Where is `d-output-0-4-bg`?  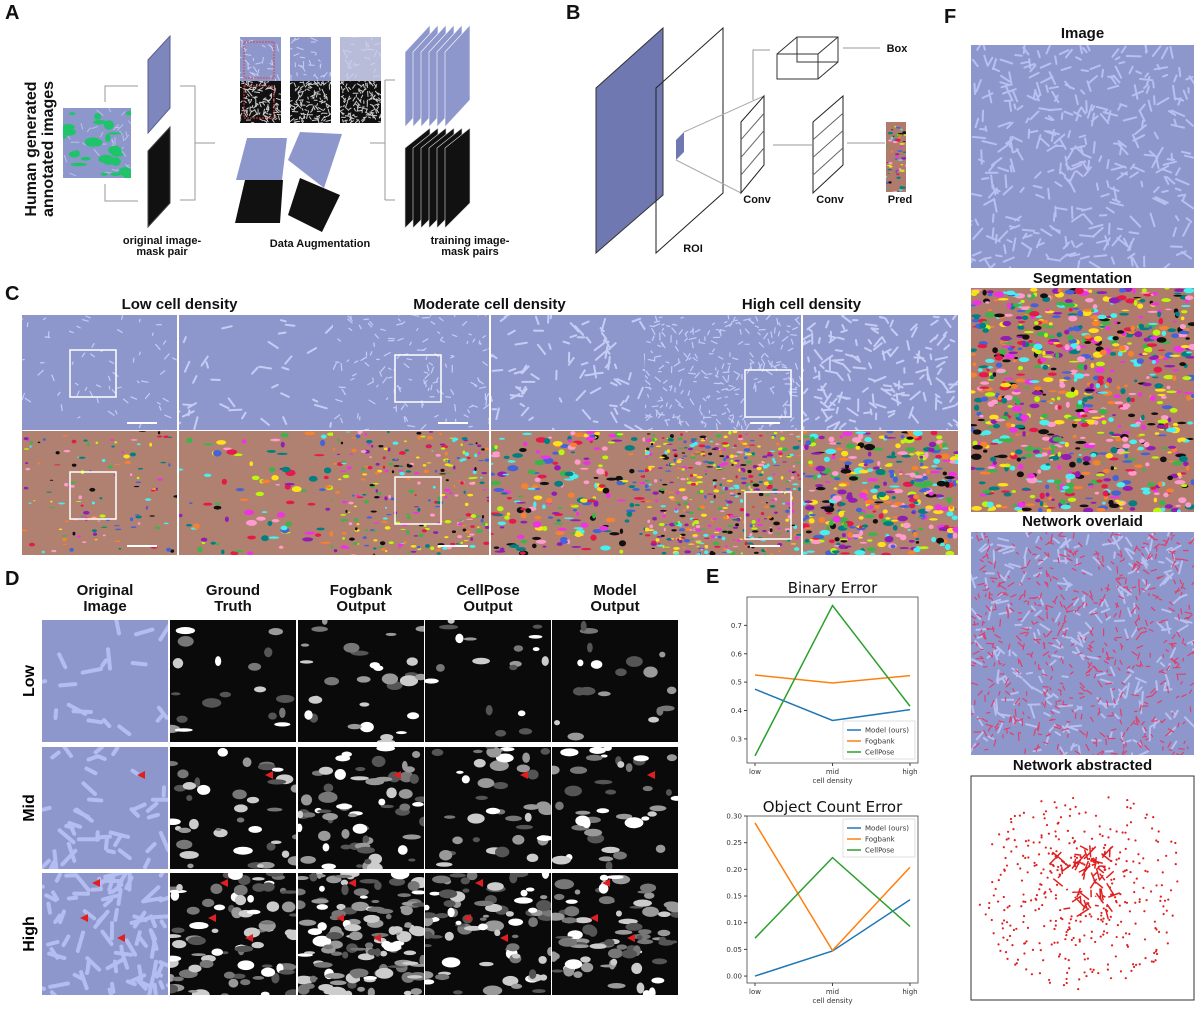 d-output-0-4-bg is located at coordinates (615, 681).